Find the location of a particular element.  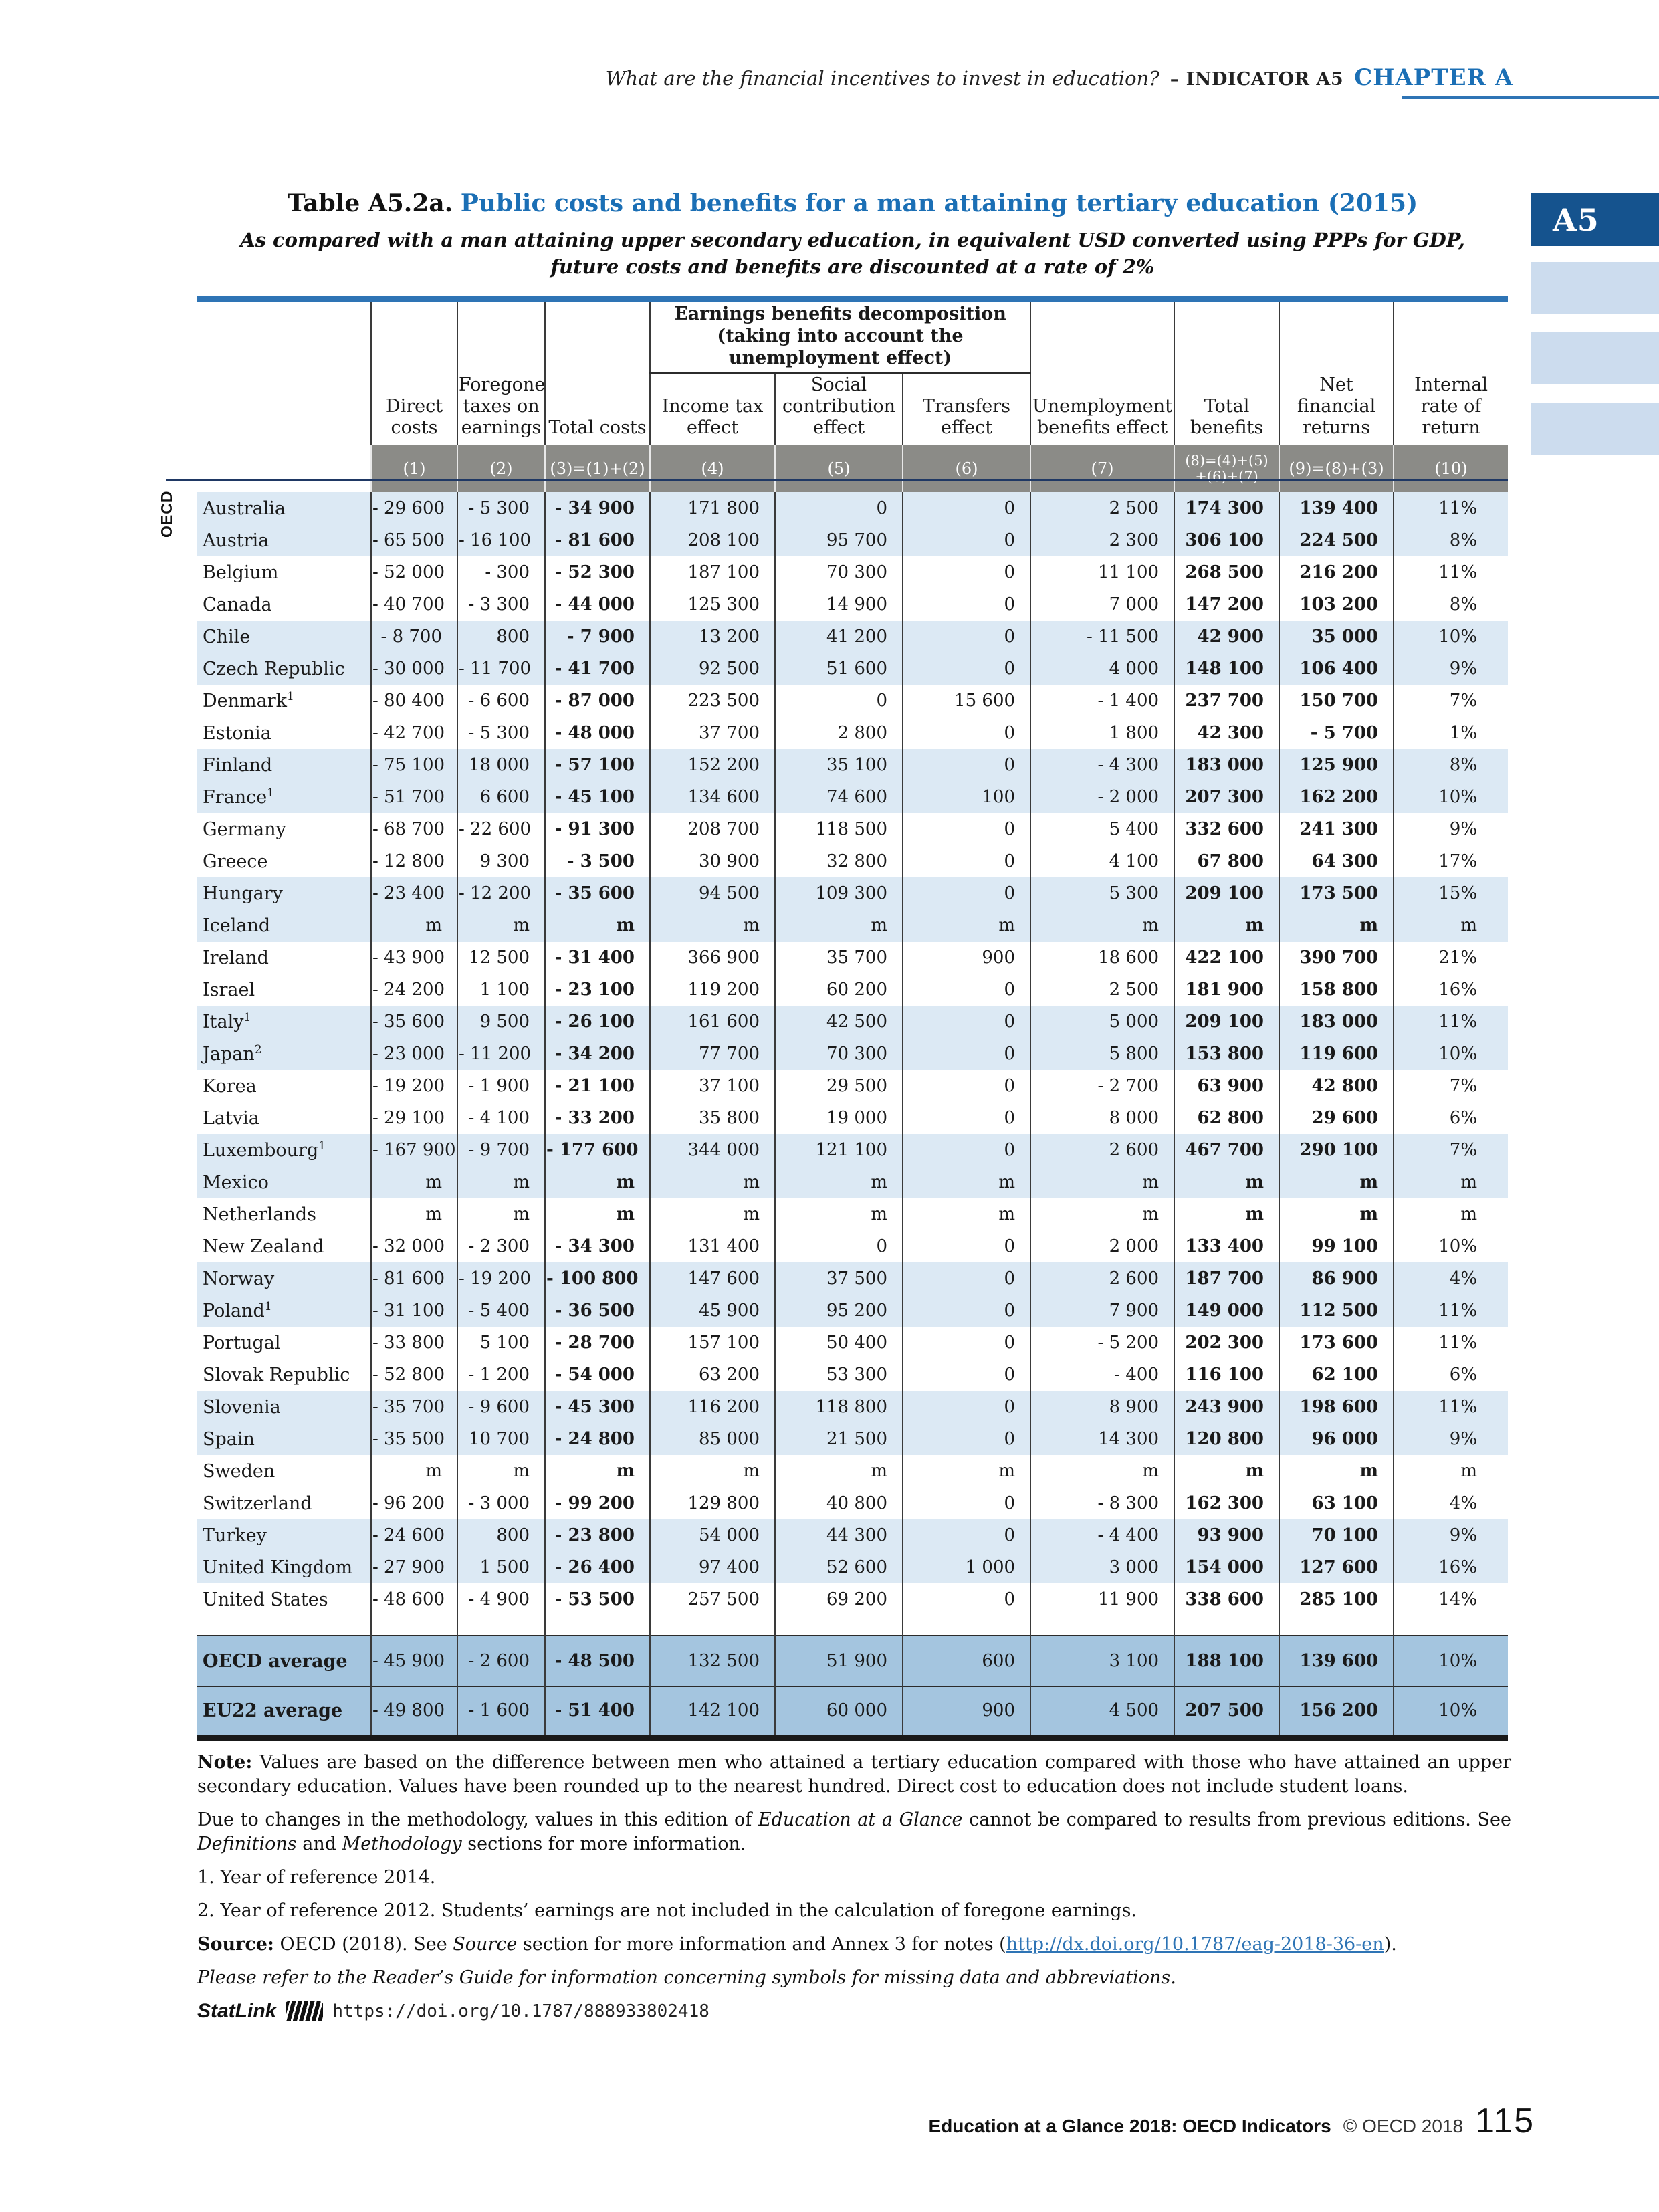

value-cell: 109 300 is located at coordinates (838, 893).